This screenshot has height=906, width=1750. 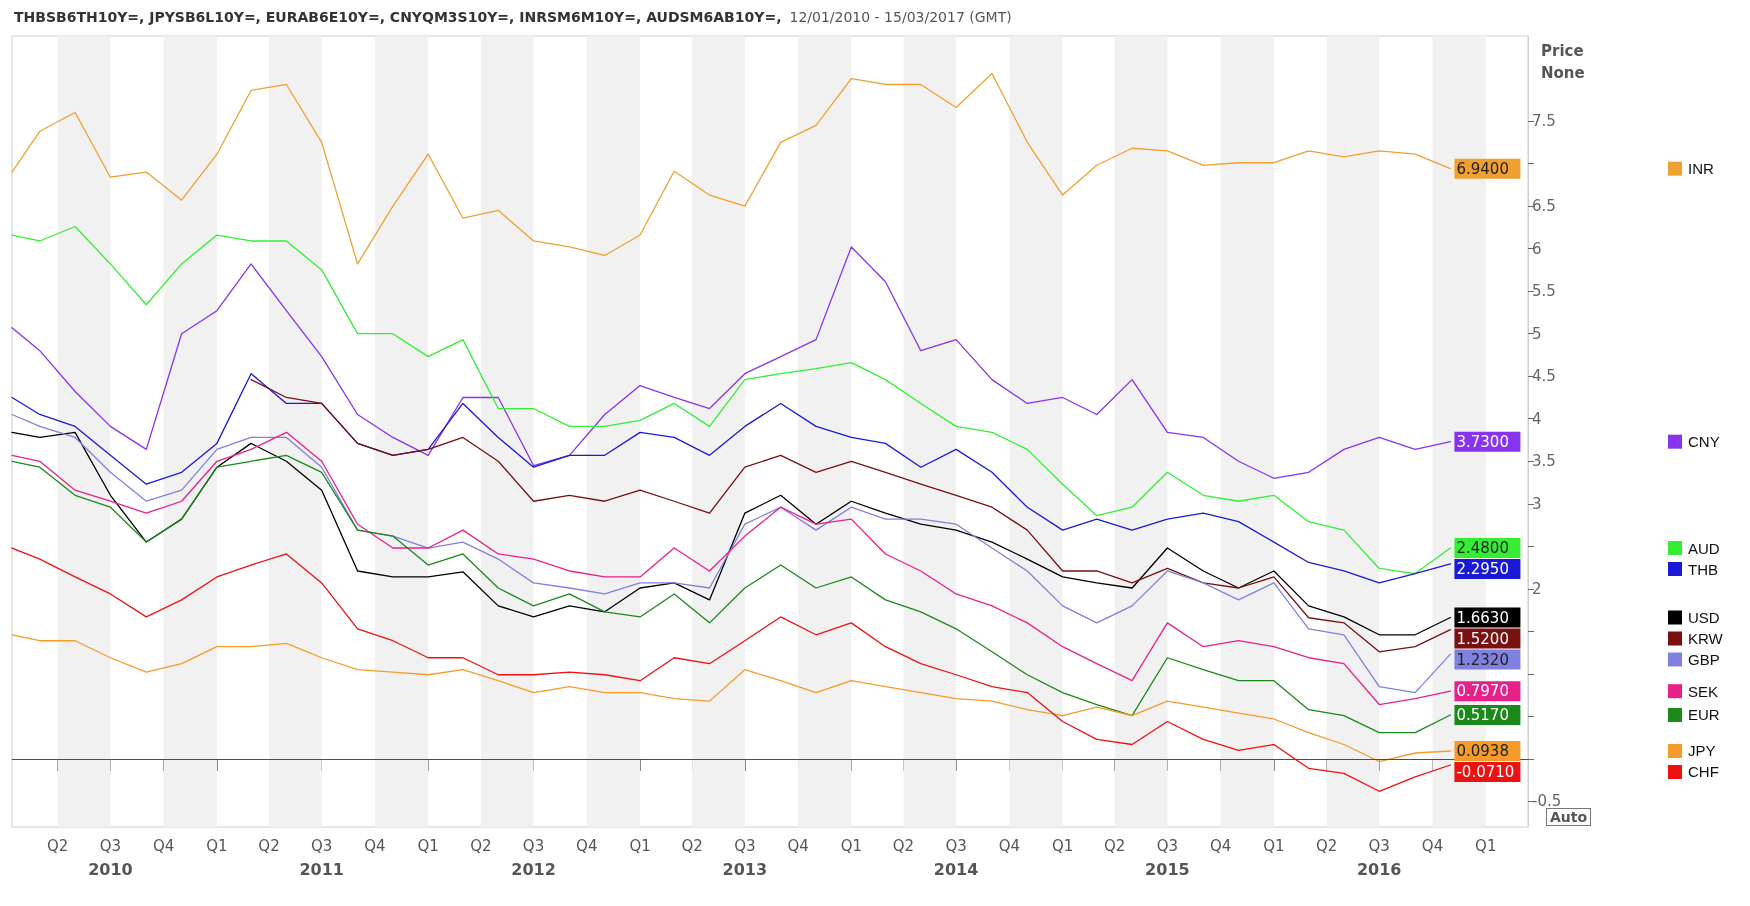 I want to click on legend-label: EUR, so click(x=1704, y=715).